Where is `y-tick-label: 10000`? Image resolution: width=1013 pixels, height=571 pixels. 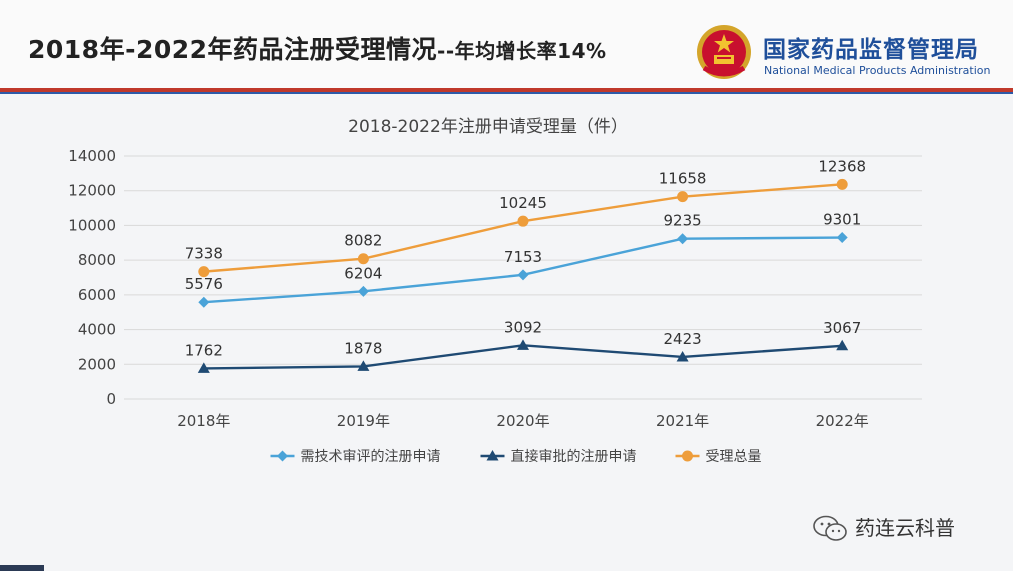 y-tick-label: 10000 is located at coordinates (92, 225).